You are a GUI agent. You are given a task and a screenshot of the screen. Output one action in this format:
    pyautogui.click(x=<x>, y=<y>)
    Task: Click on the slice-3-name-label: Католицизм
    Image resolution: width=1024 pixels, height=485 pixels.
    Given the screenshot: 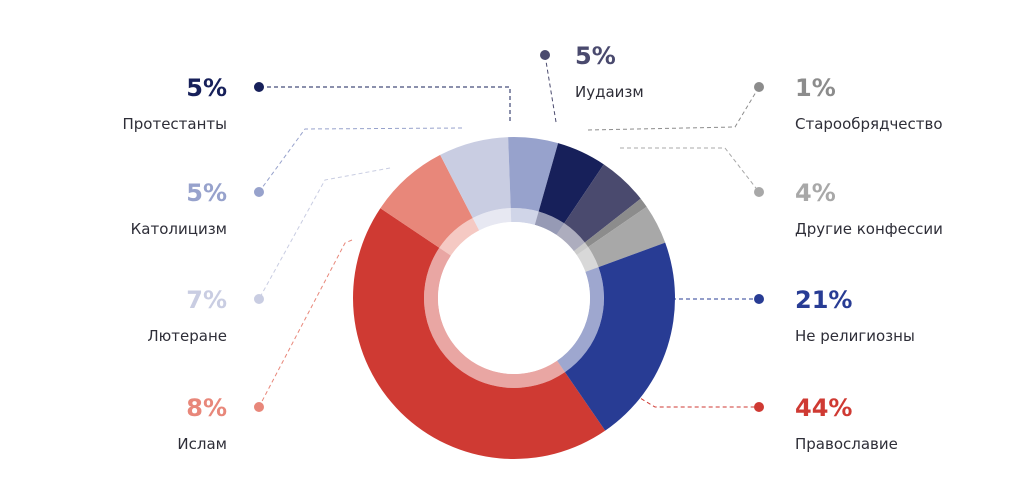 What is the action you would take?
    pyautogui.click(x=179, y=229)
    